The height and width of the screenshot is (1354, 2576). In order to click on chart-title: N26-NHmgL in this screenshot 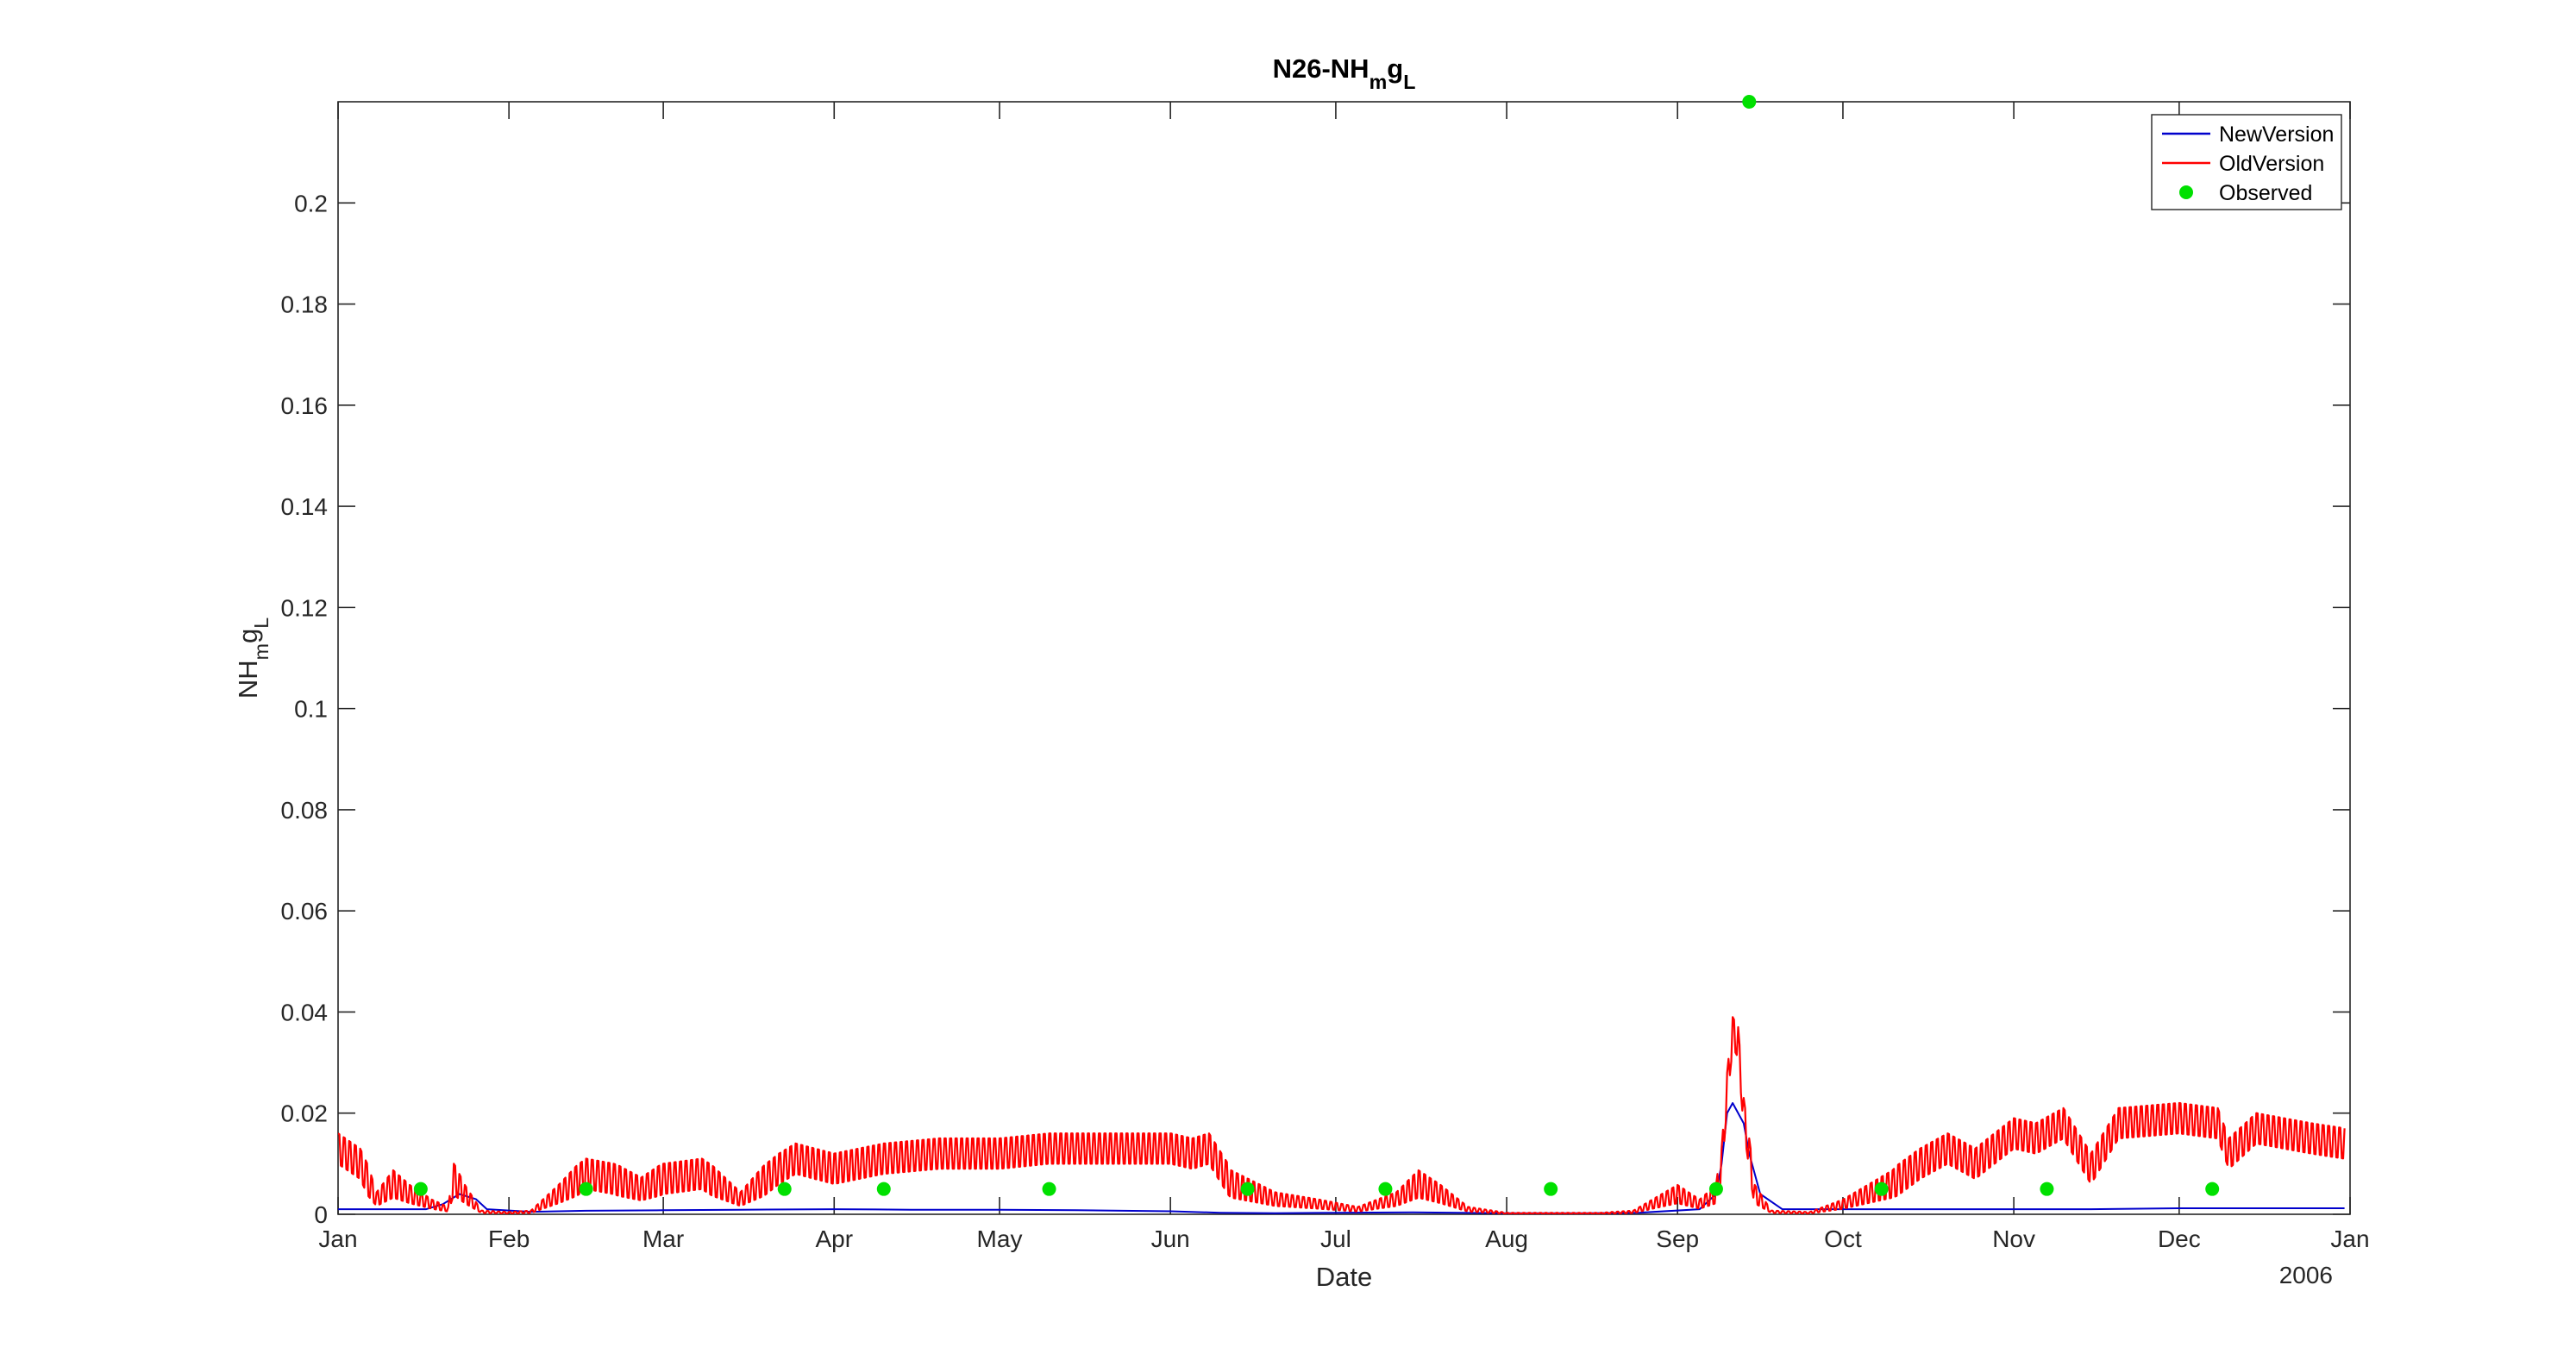, I will do `click(1344, 73)`.